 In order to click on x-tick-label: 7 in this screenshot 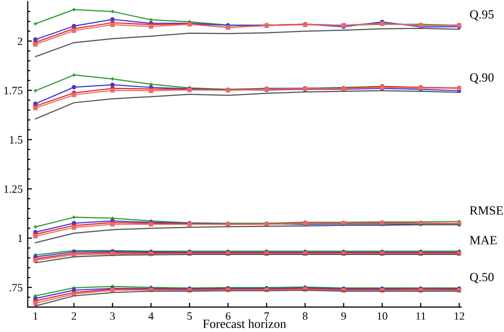, I will do `click(267, 316)`.